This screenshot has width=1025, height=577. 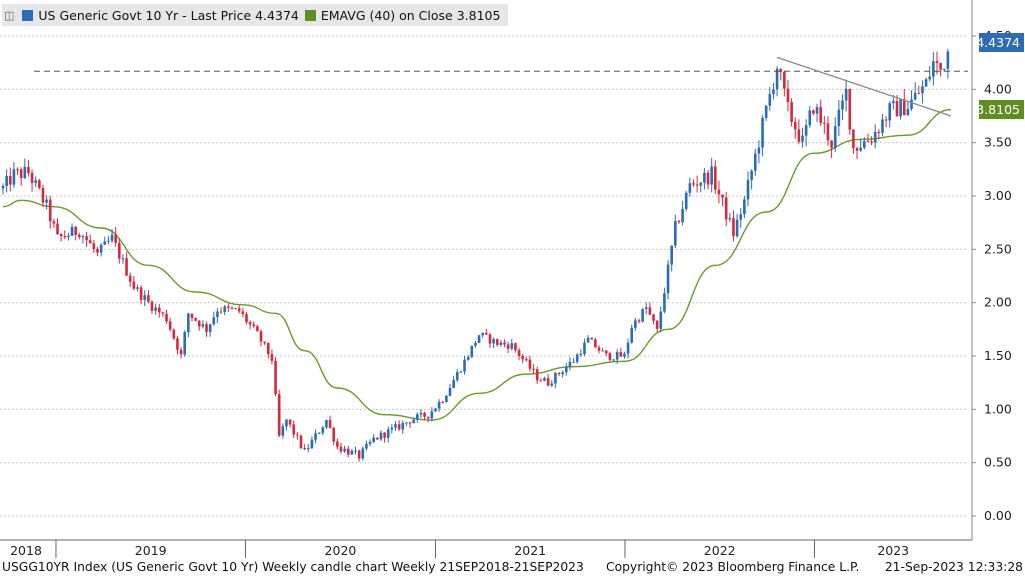 I want to click on annotations, so click(x=501, y=86).